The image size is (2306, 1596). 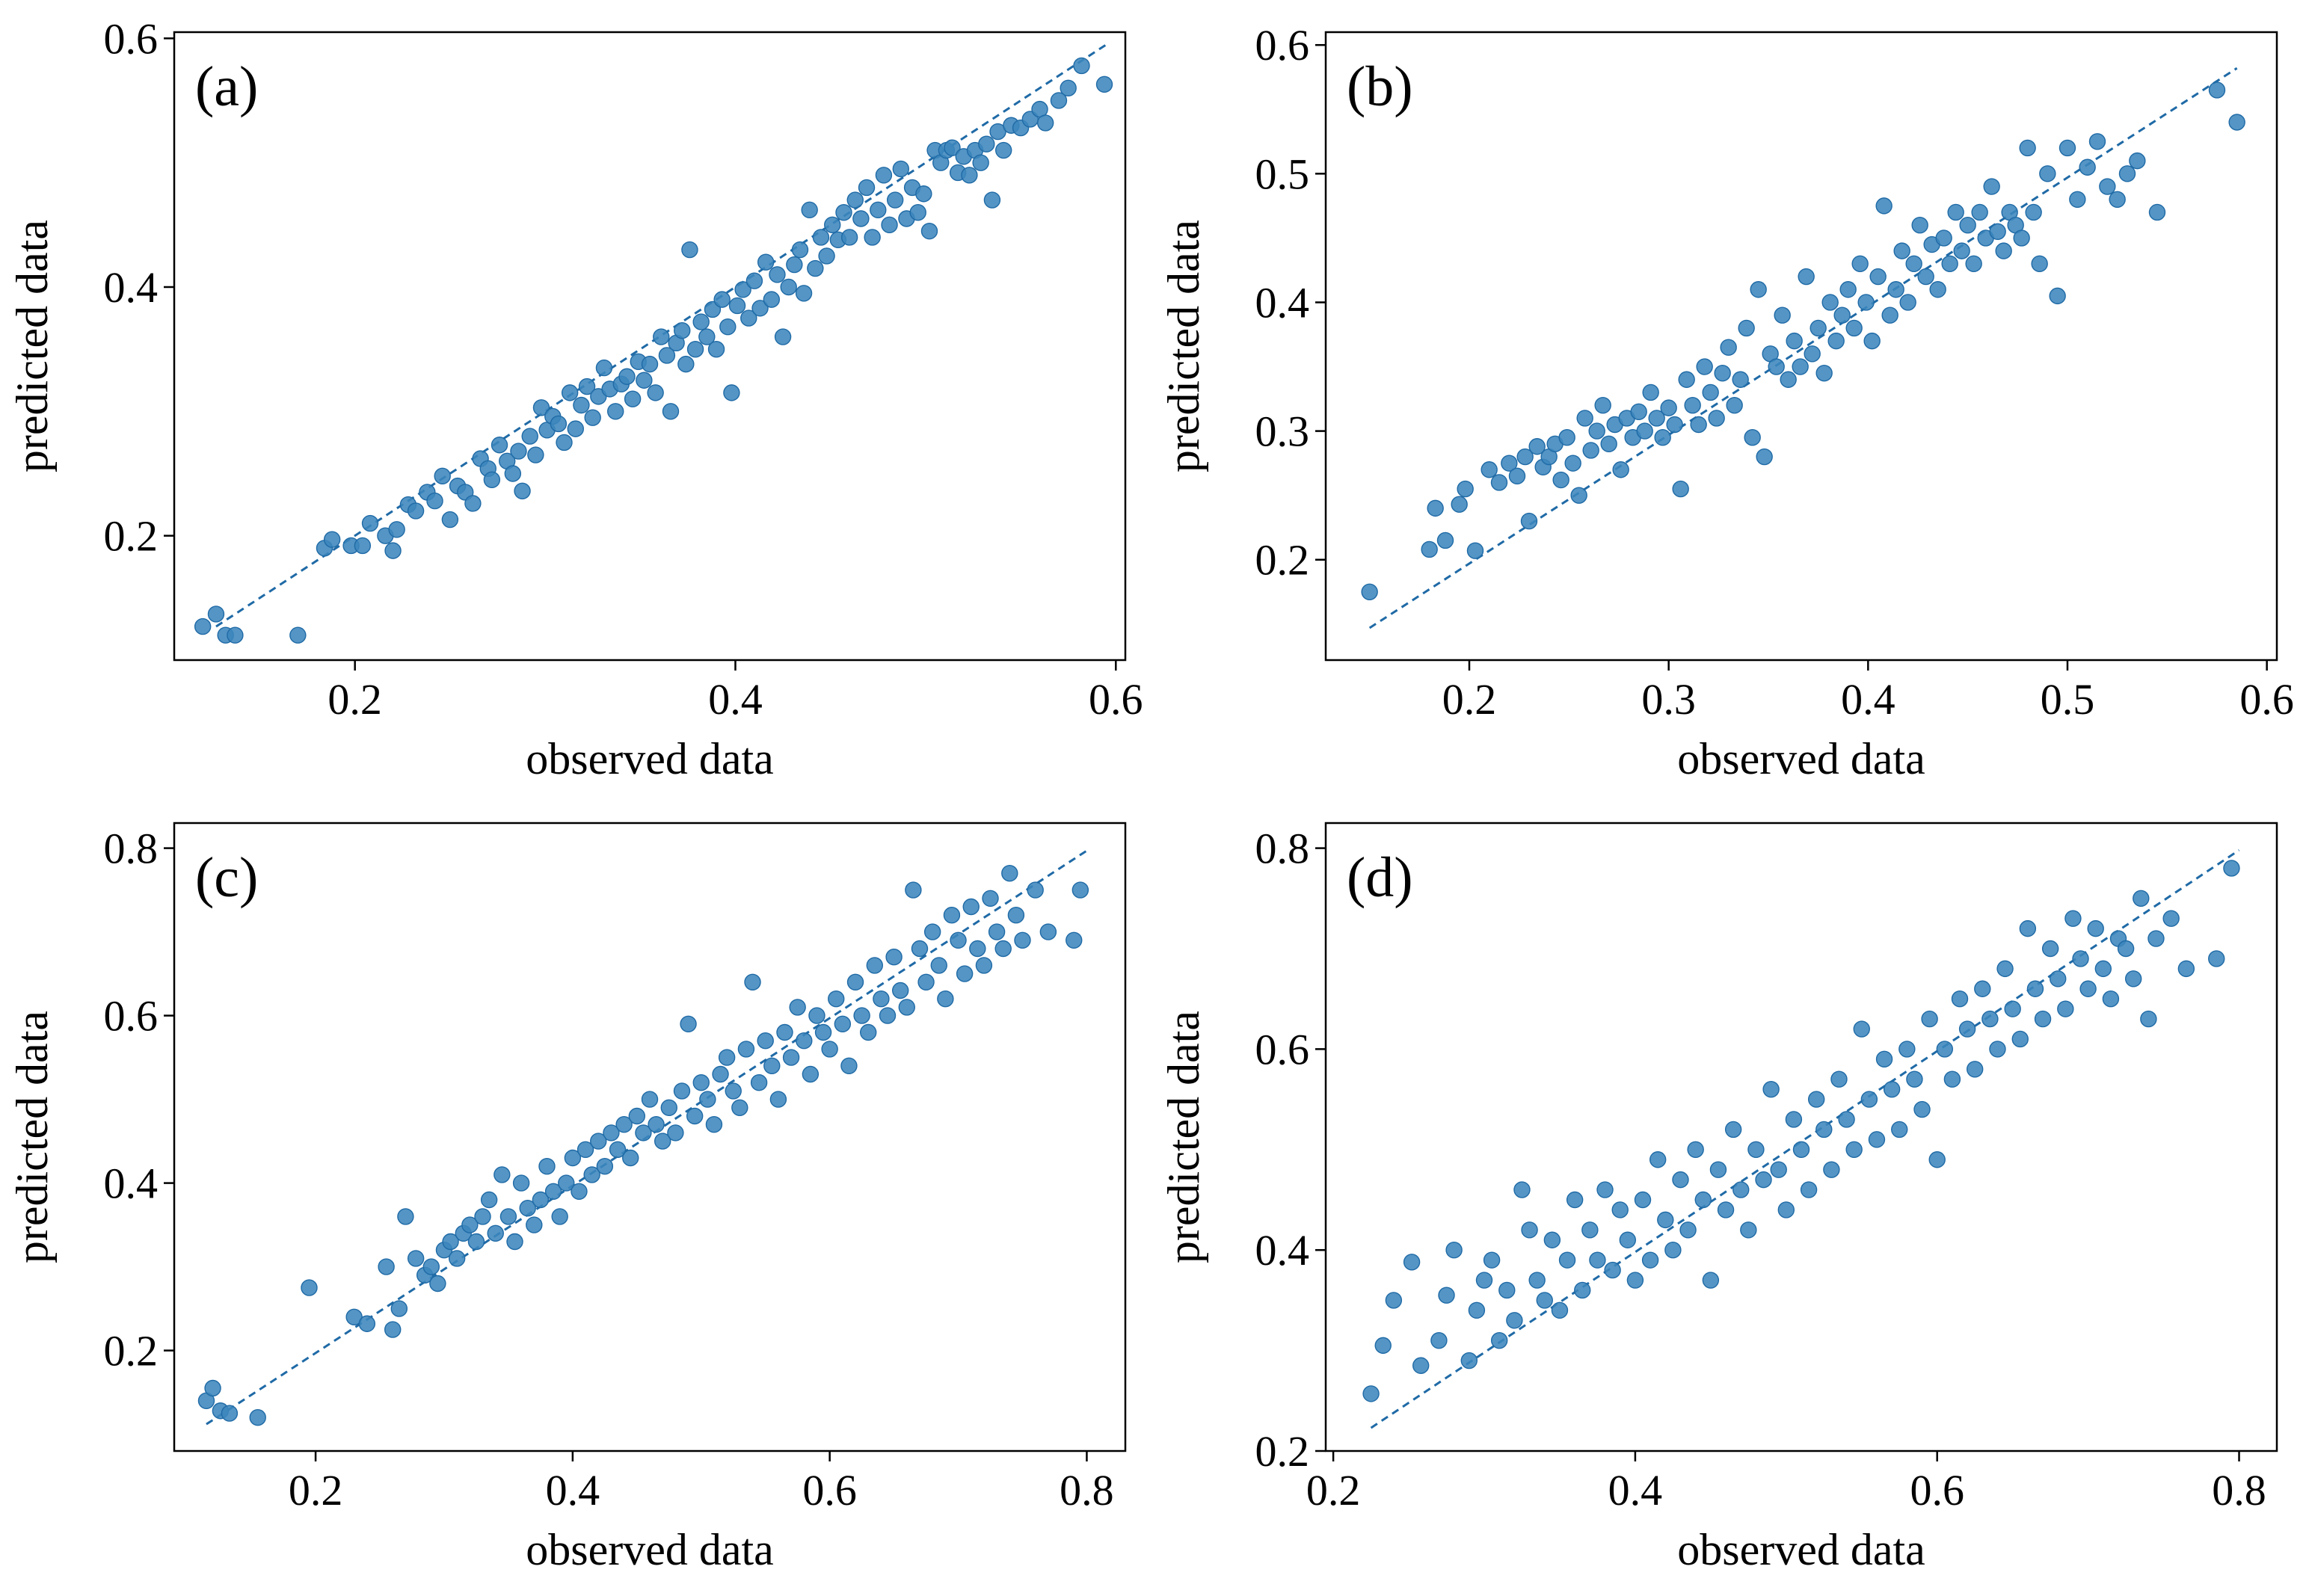 What do you see at coordinates (2239, 1490) in the screenshot?
I see `panel-d-x-tick-label: 0.8` at bounding box center [2239, 1490].